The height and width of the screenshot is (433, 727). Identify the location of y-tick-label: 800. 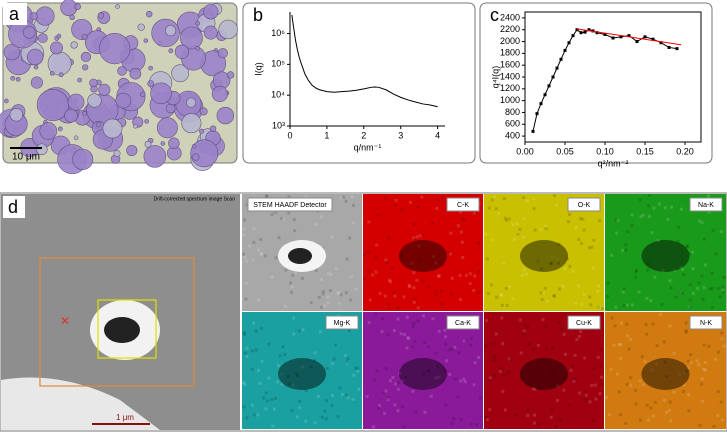
(512, 112).